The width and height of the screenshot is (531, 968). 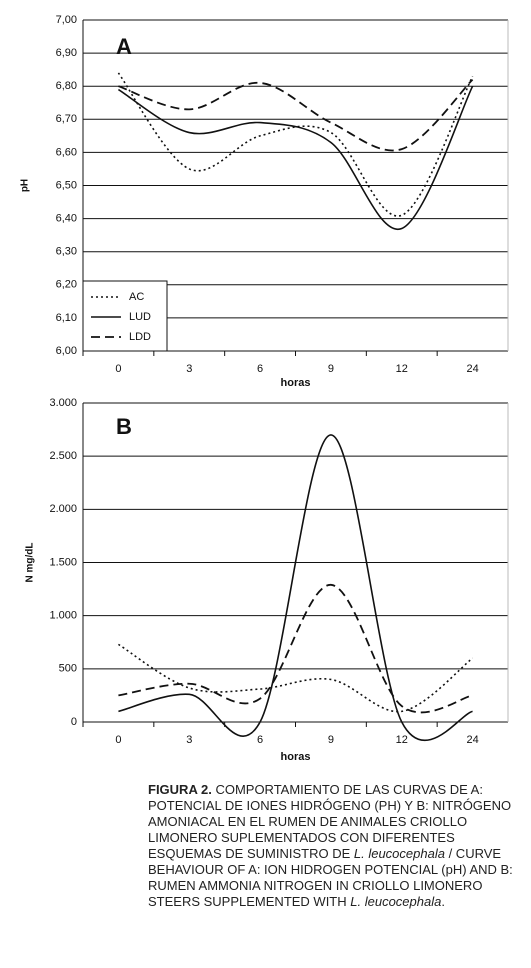 I want to click on legend-label: LDD, so click(x=140, y=337).